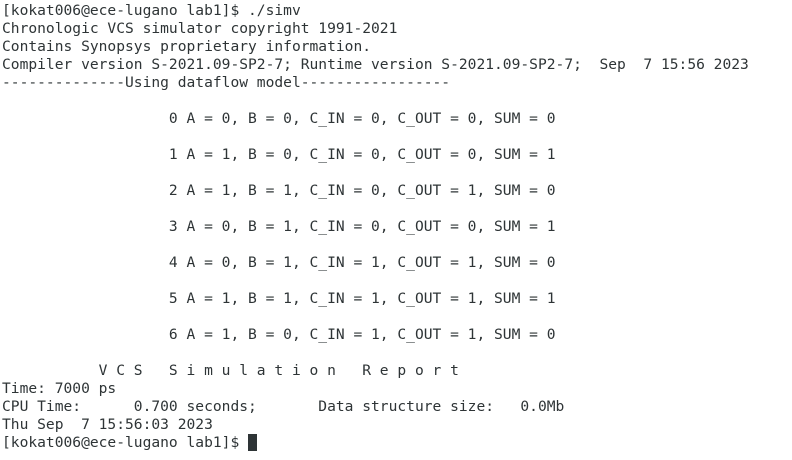 This screenshot has height=460, width=792. What do you see at coordinates (125, 442) in the screenshot?
I see `terminal-prompt: [kokat006@ece-lugano lab1]$` at bounding box center [125, 442].